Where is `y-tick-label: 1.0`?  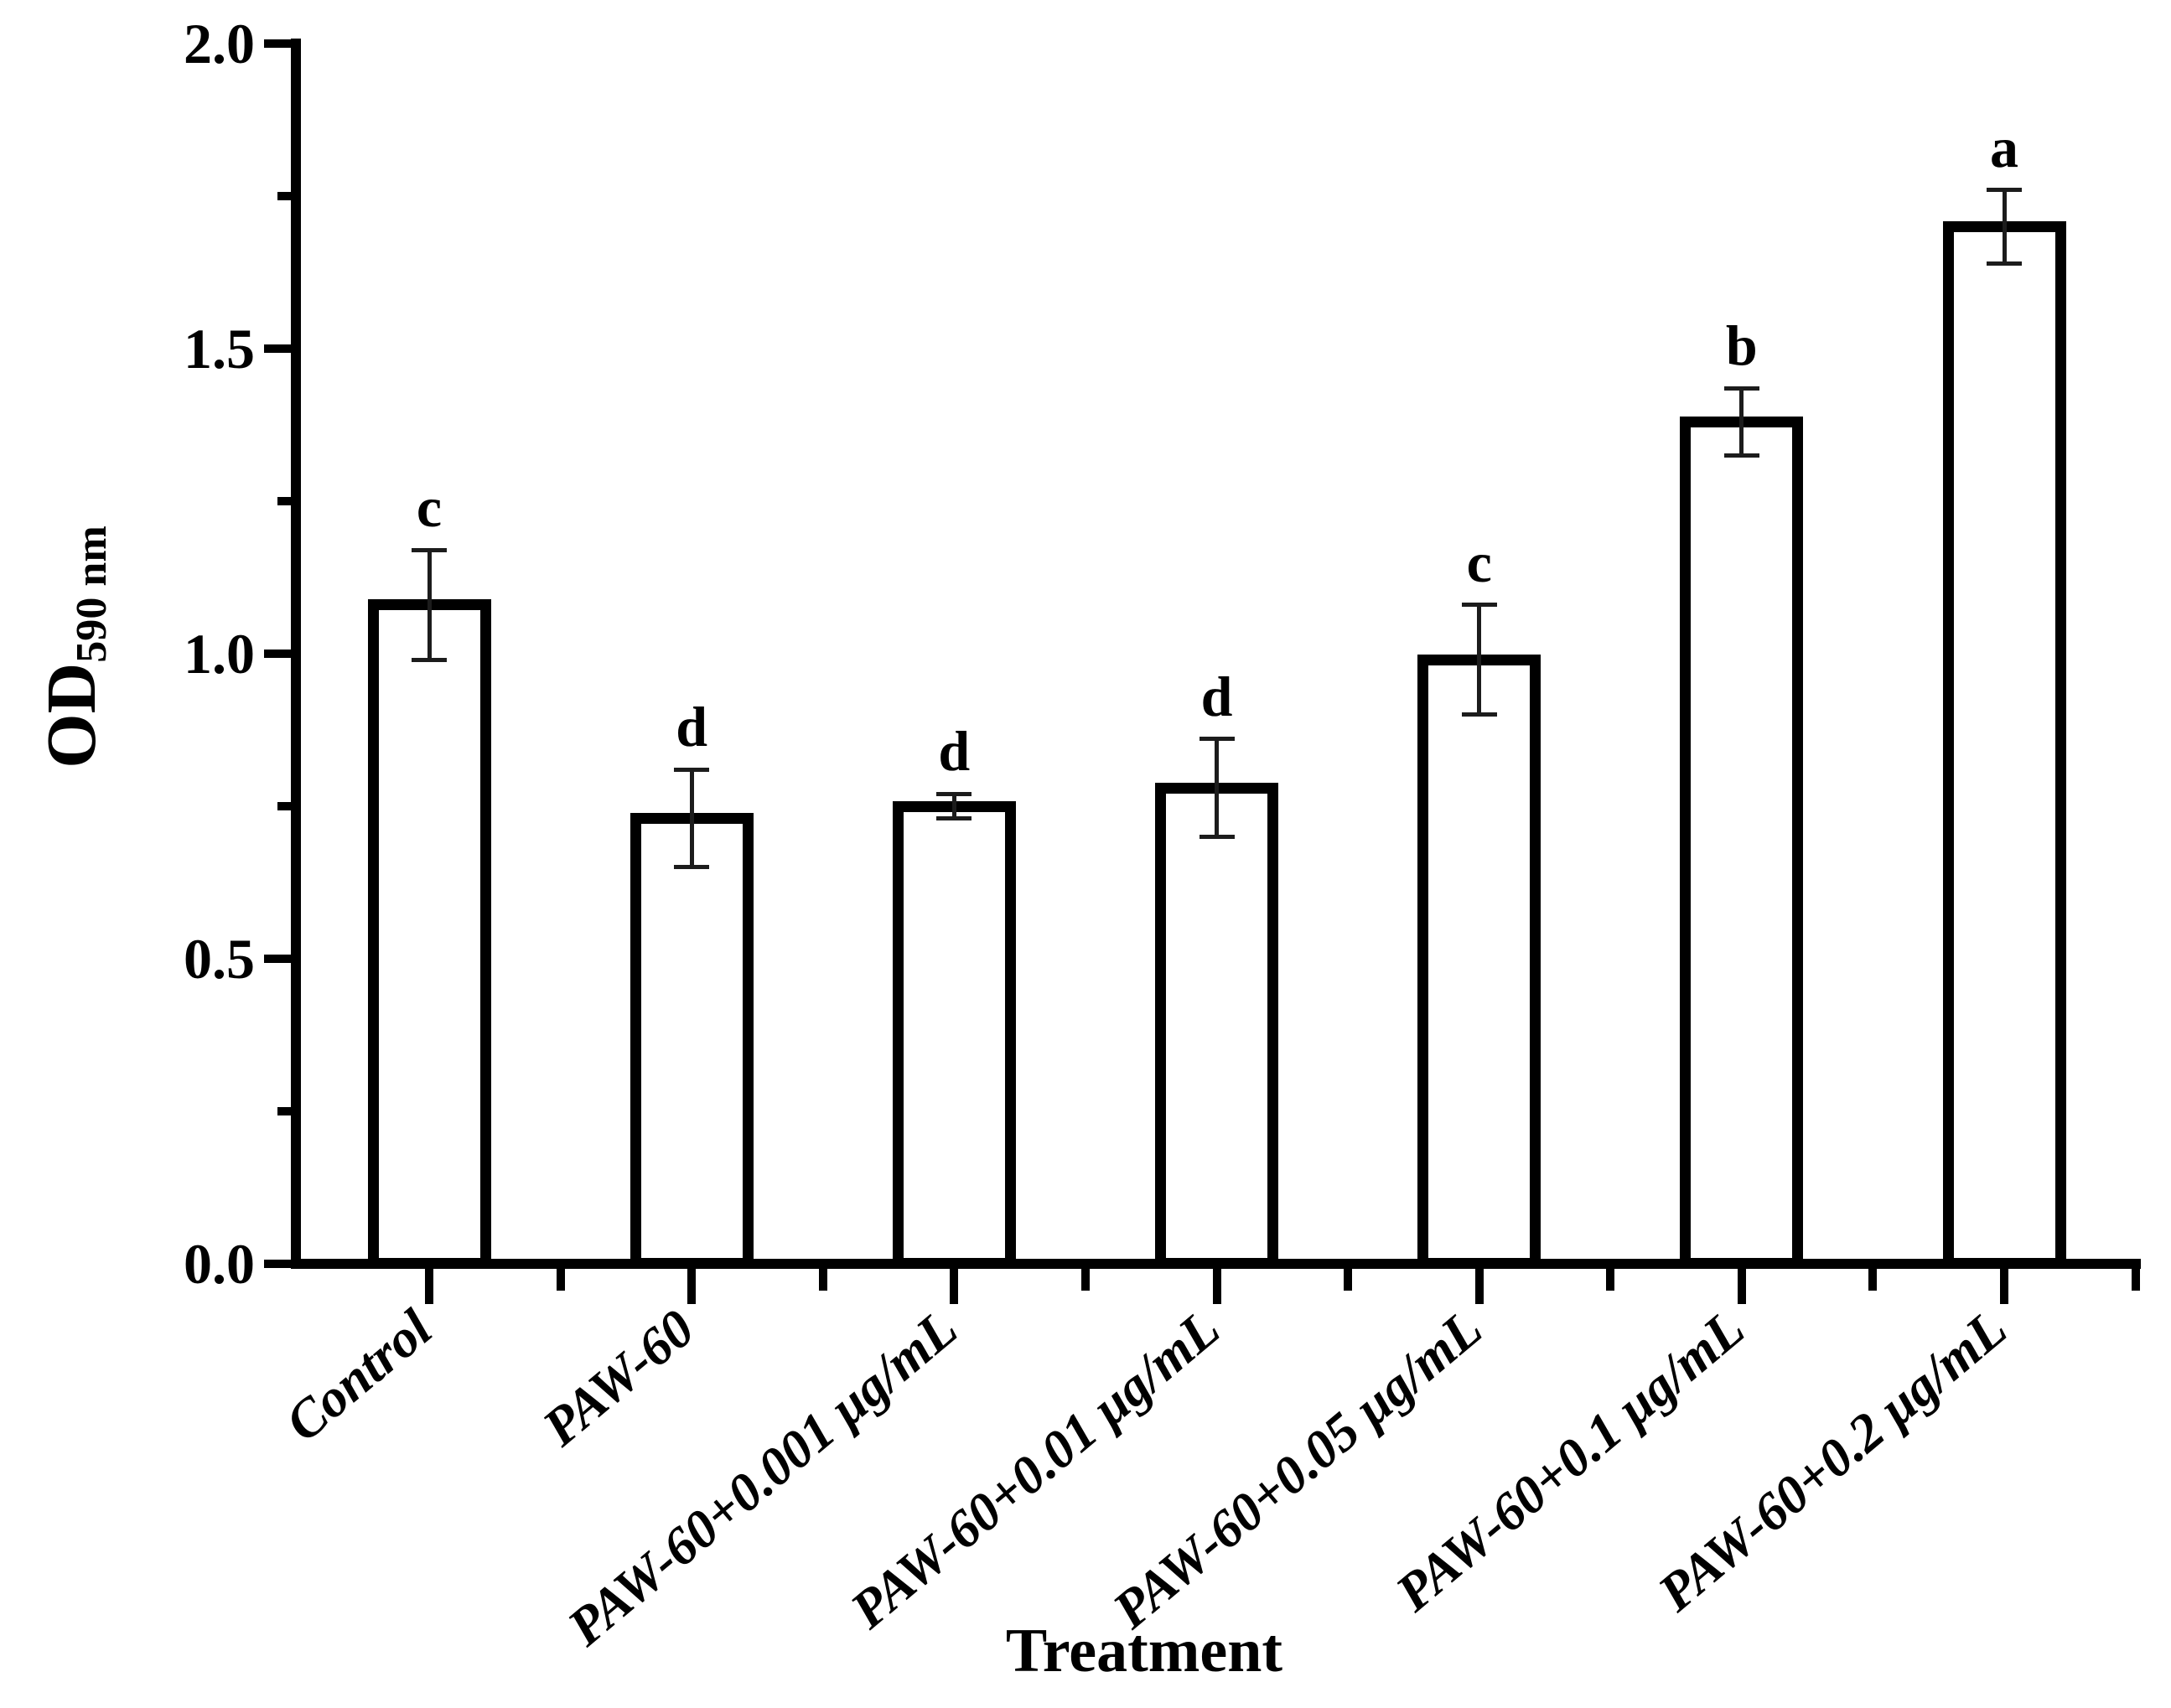
y-tick-label: 1.0 is located at coordinates (219, 654).